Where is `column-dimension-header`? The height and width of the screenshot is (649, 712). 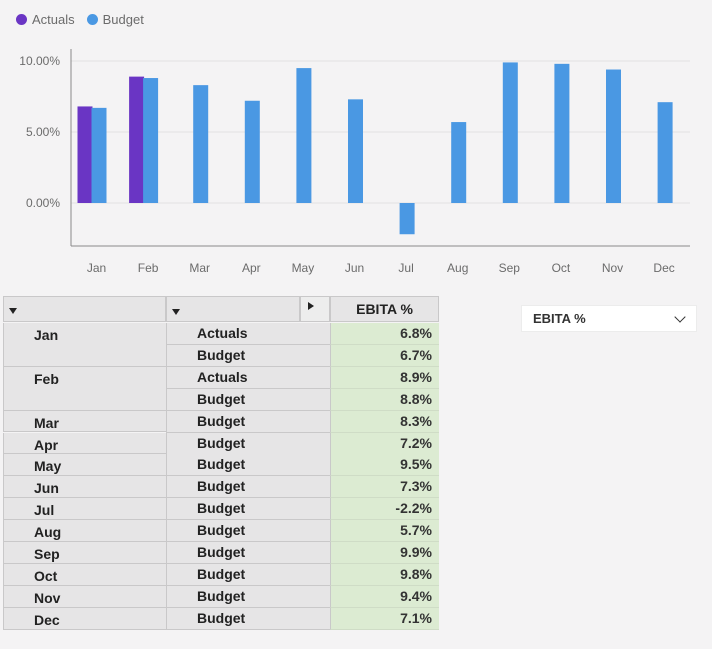 column-dimension-header is located at coordinates (233, 309).